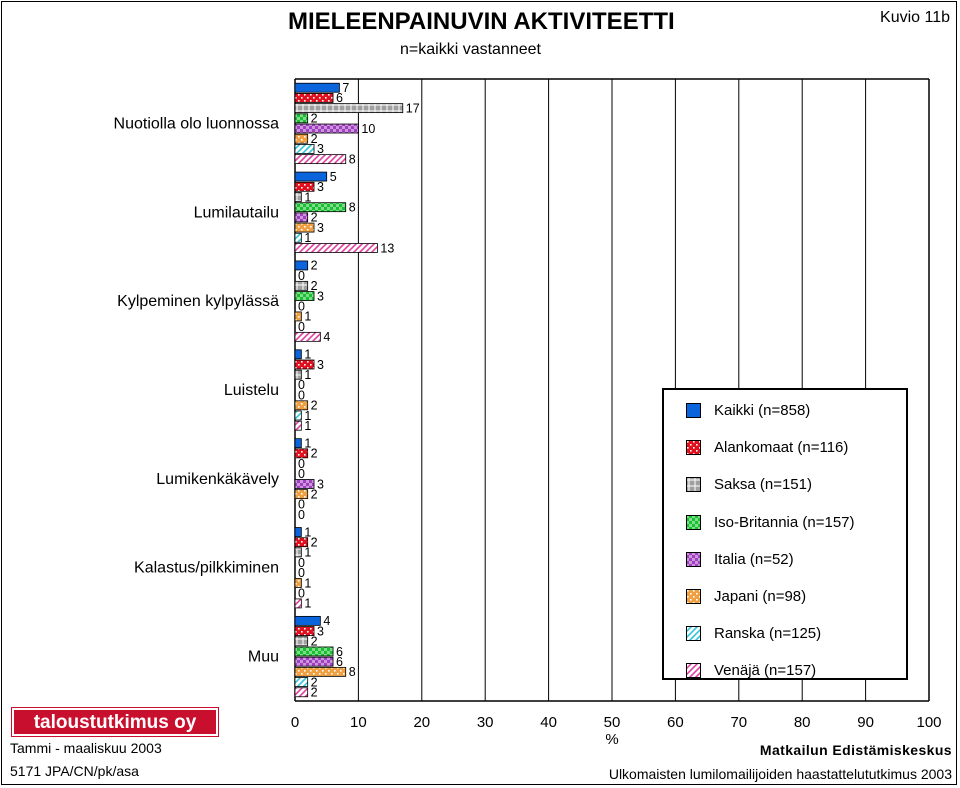  Describe the element at coordinates (611, 739) in the screenshot. I see `x-axis-label: %` at that location.